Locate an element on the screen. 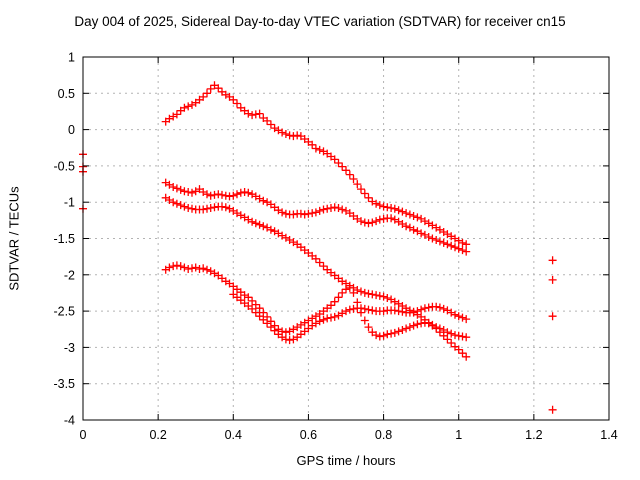 Image resolution: width=640 pixels, height=480 pixels. x-tick-label: 0 is located at coordinates (83, 435).